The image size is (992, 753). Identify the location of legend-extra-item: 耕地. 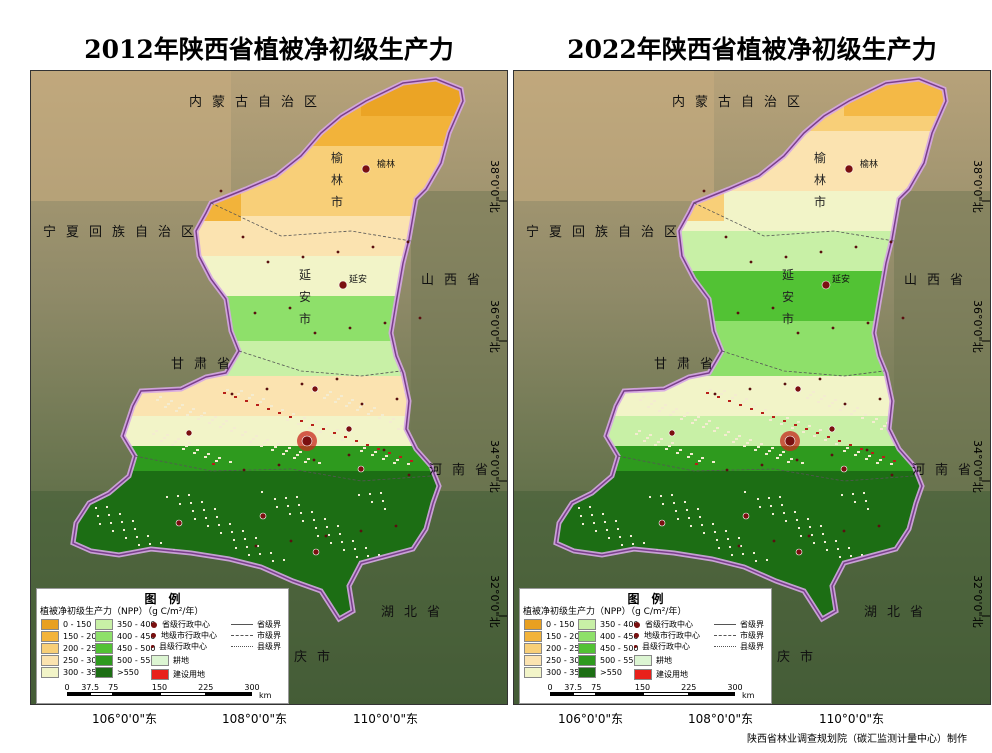
(653, 660).